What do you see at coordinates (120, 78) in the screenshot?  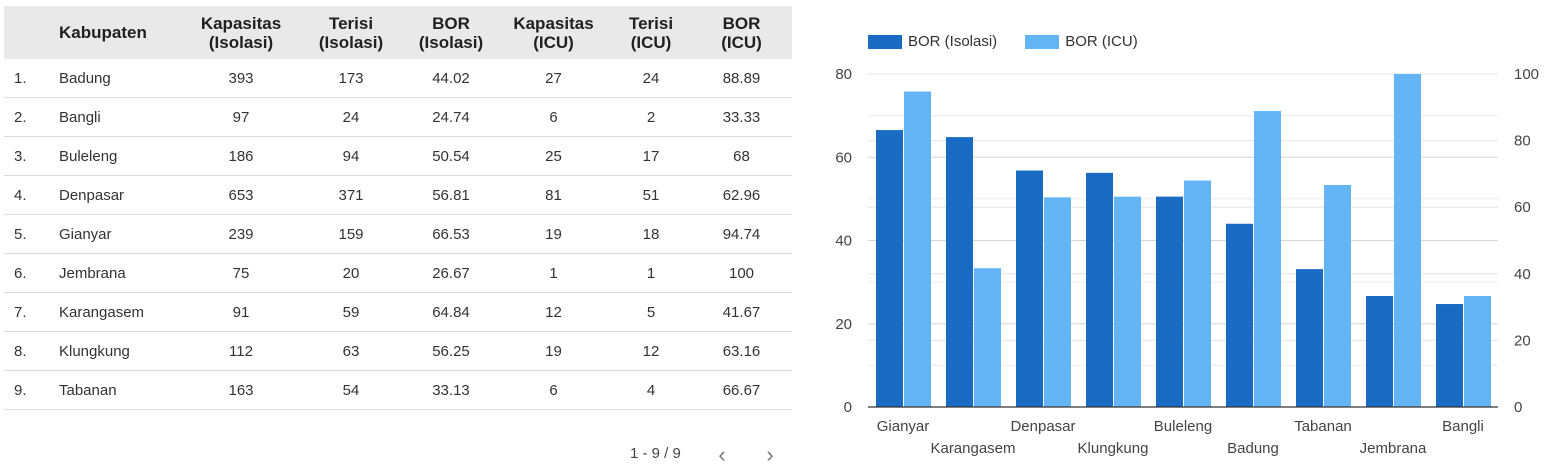 I see `cell-name: Badung` at bounding box center [120, 78].